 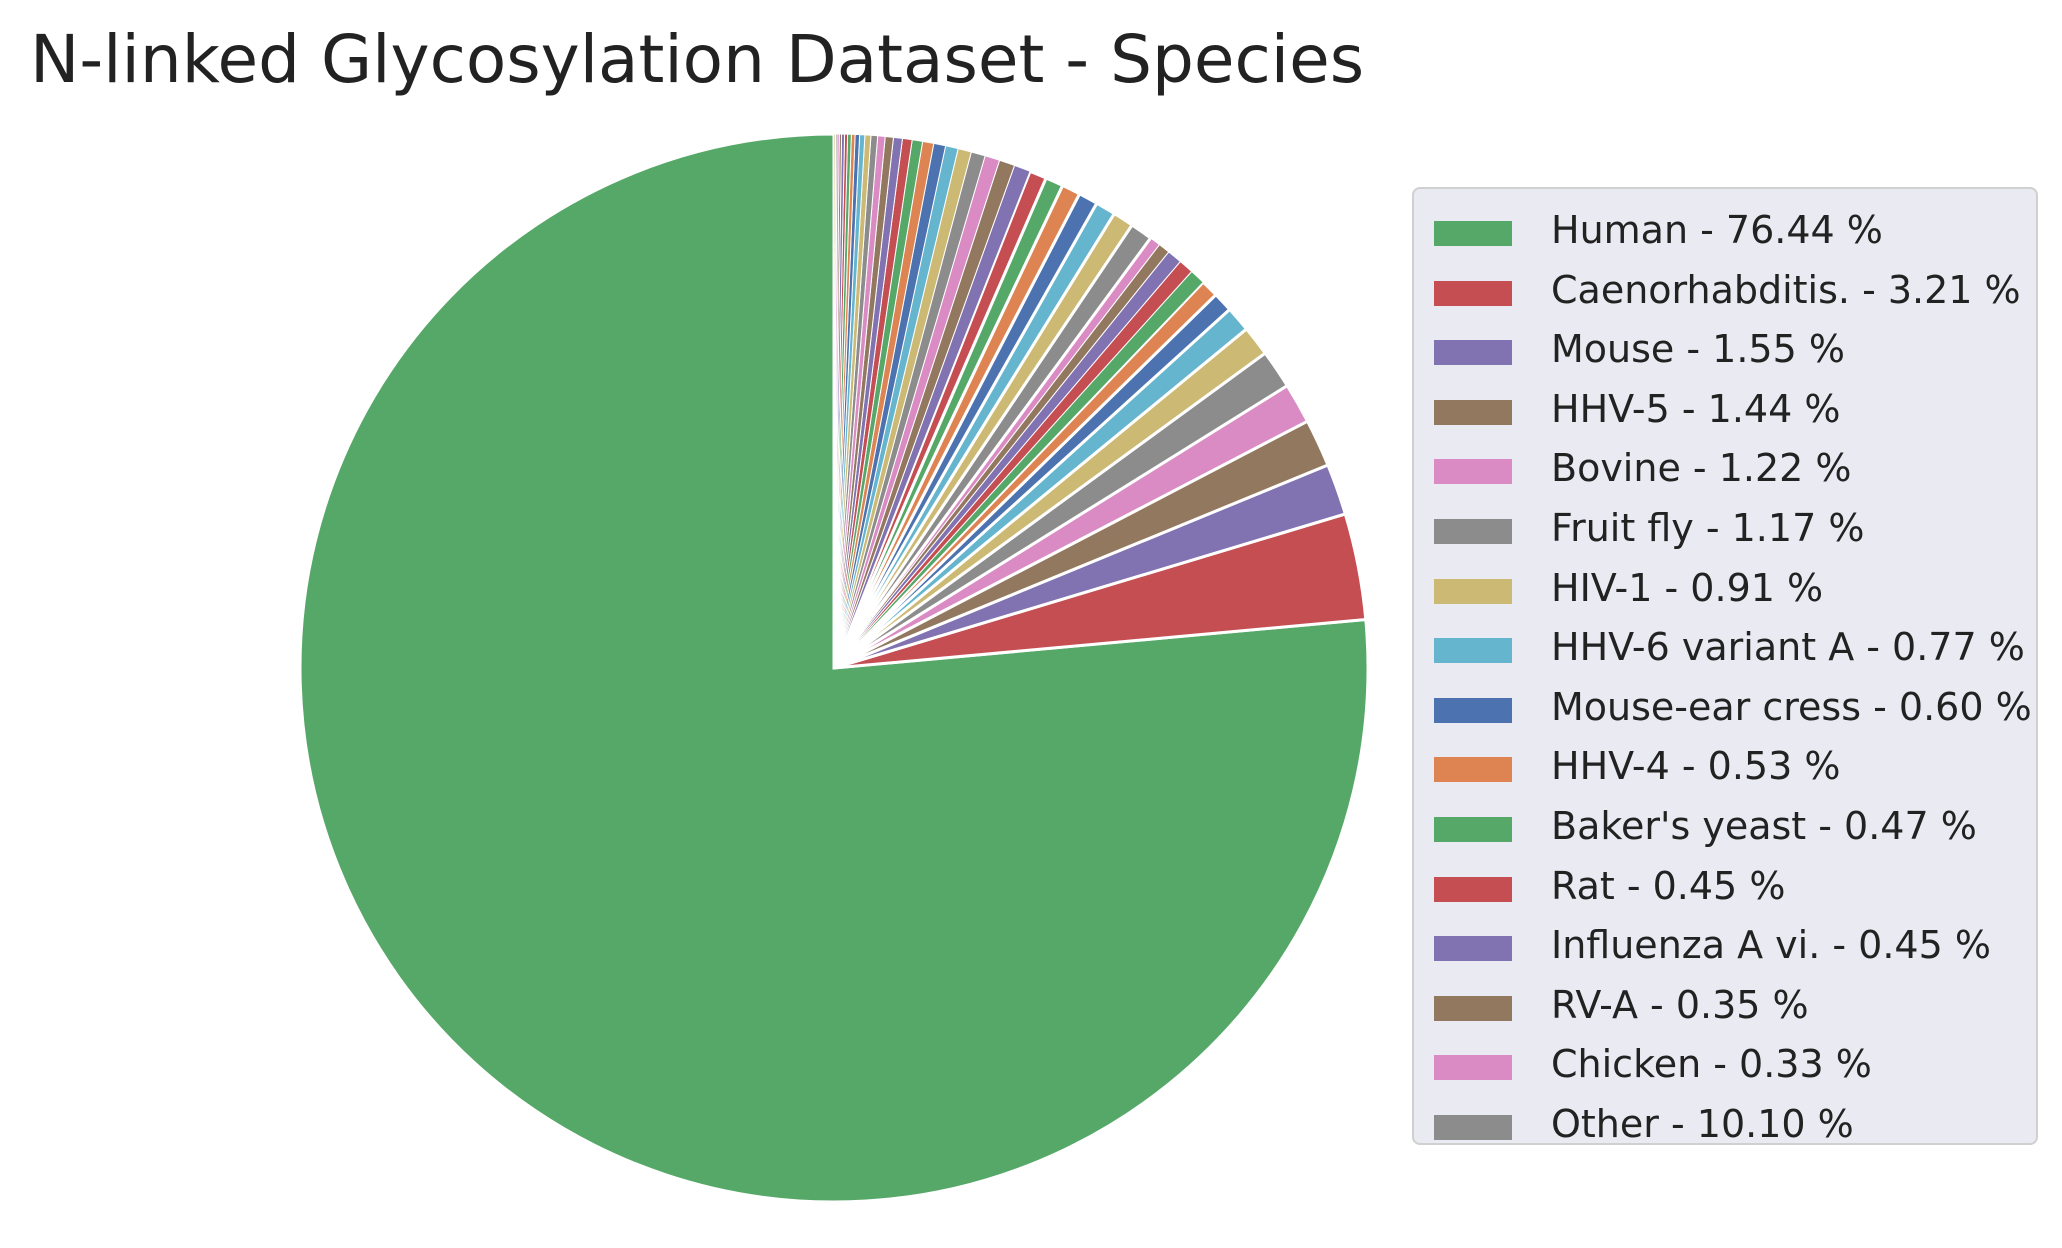 I want to click on legend-item-bovine: Bovine - 1.22 %, so click(x=1725, y=466).